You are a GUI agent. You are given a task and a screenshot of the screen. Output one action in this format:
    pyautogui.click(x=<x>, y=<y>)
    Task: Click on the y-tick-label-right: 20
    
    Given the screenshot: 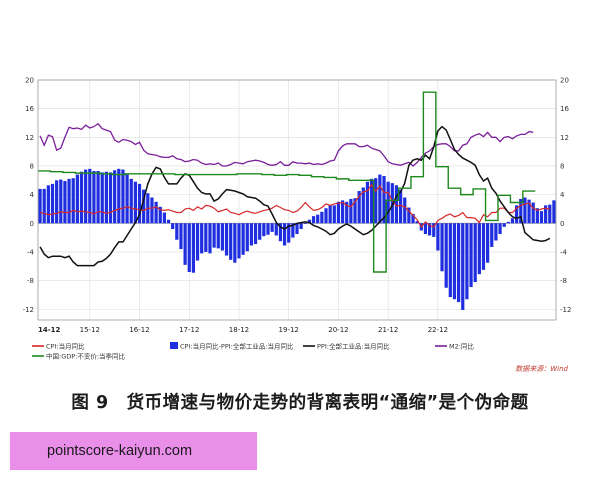 What is the action you would take?
    pyautogui.click(x=564, y=81)
    